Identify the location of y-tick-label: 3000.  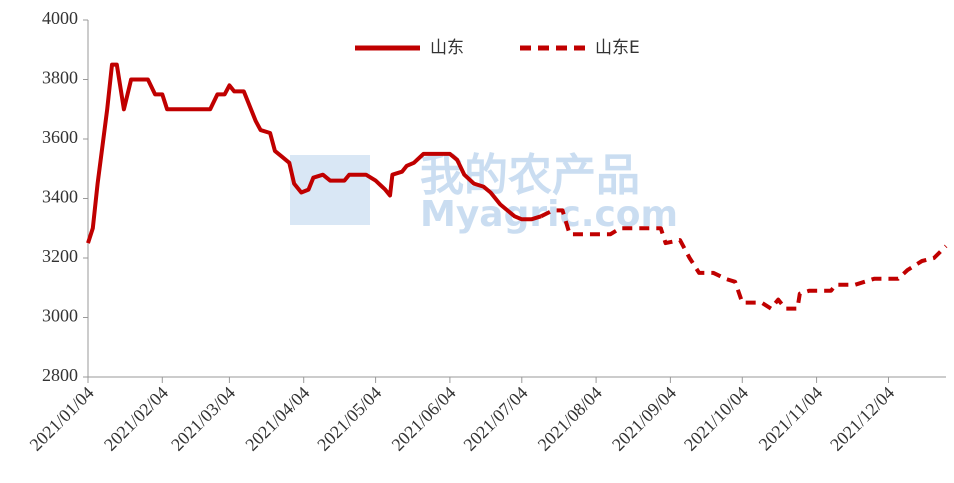
(60, 316).